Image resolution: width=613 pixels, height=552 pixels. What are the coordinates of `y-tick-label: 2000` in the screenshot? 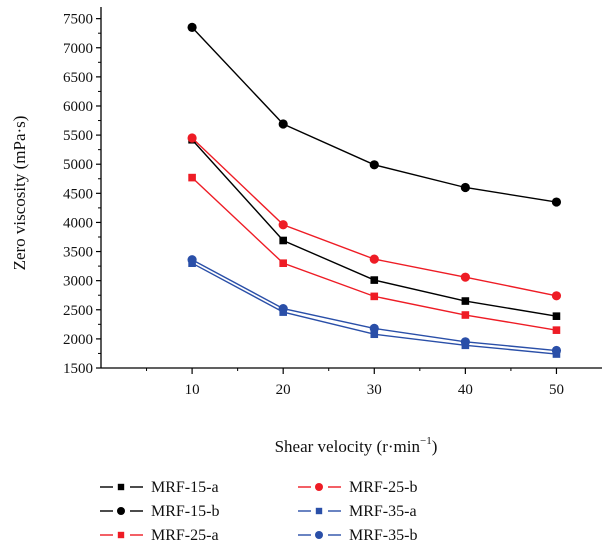 It's located at (78, 340).